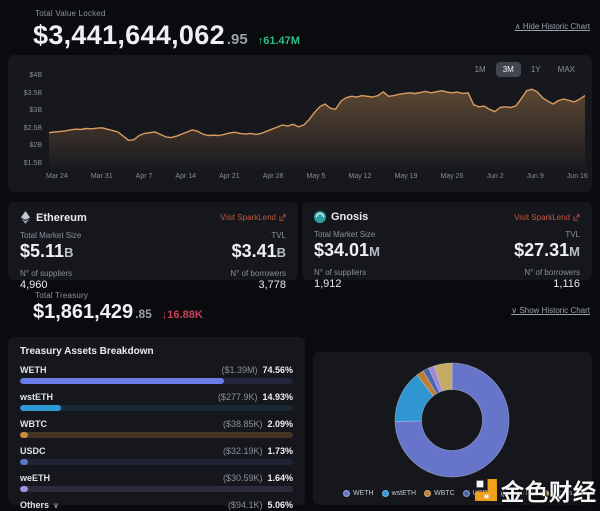  I want to click on asset-percent: 14.93%, so click(277, 397).